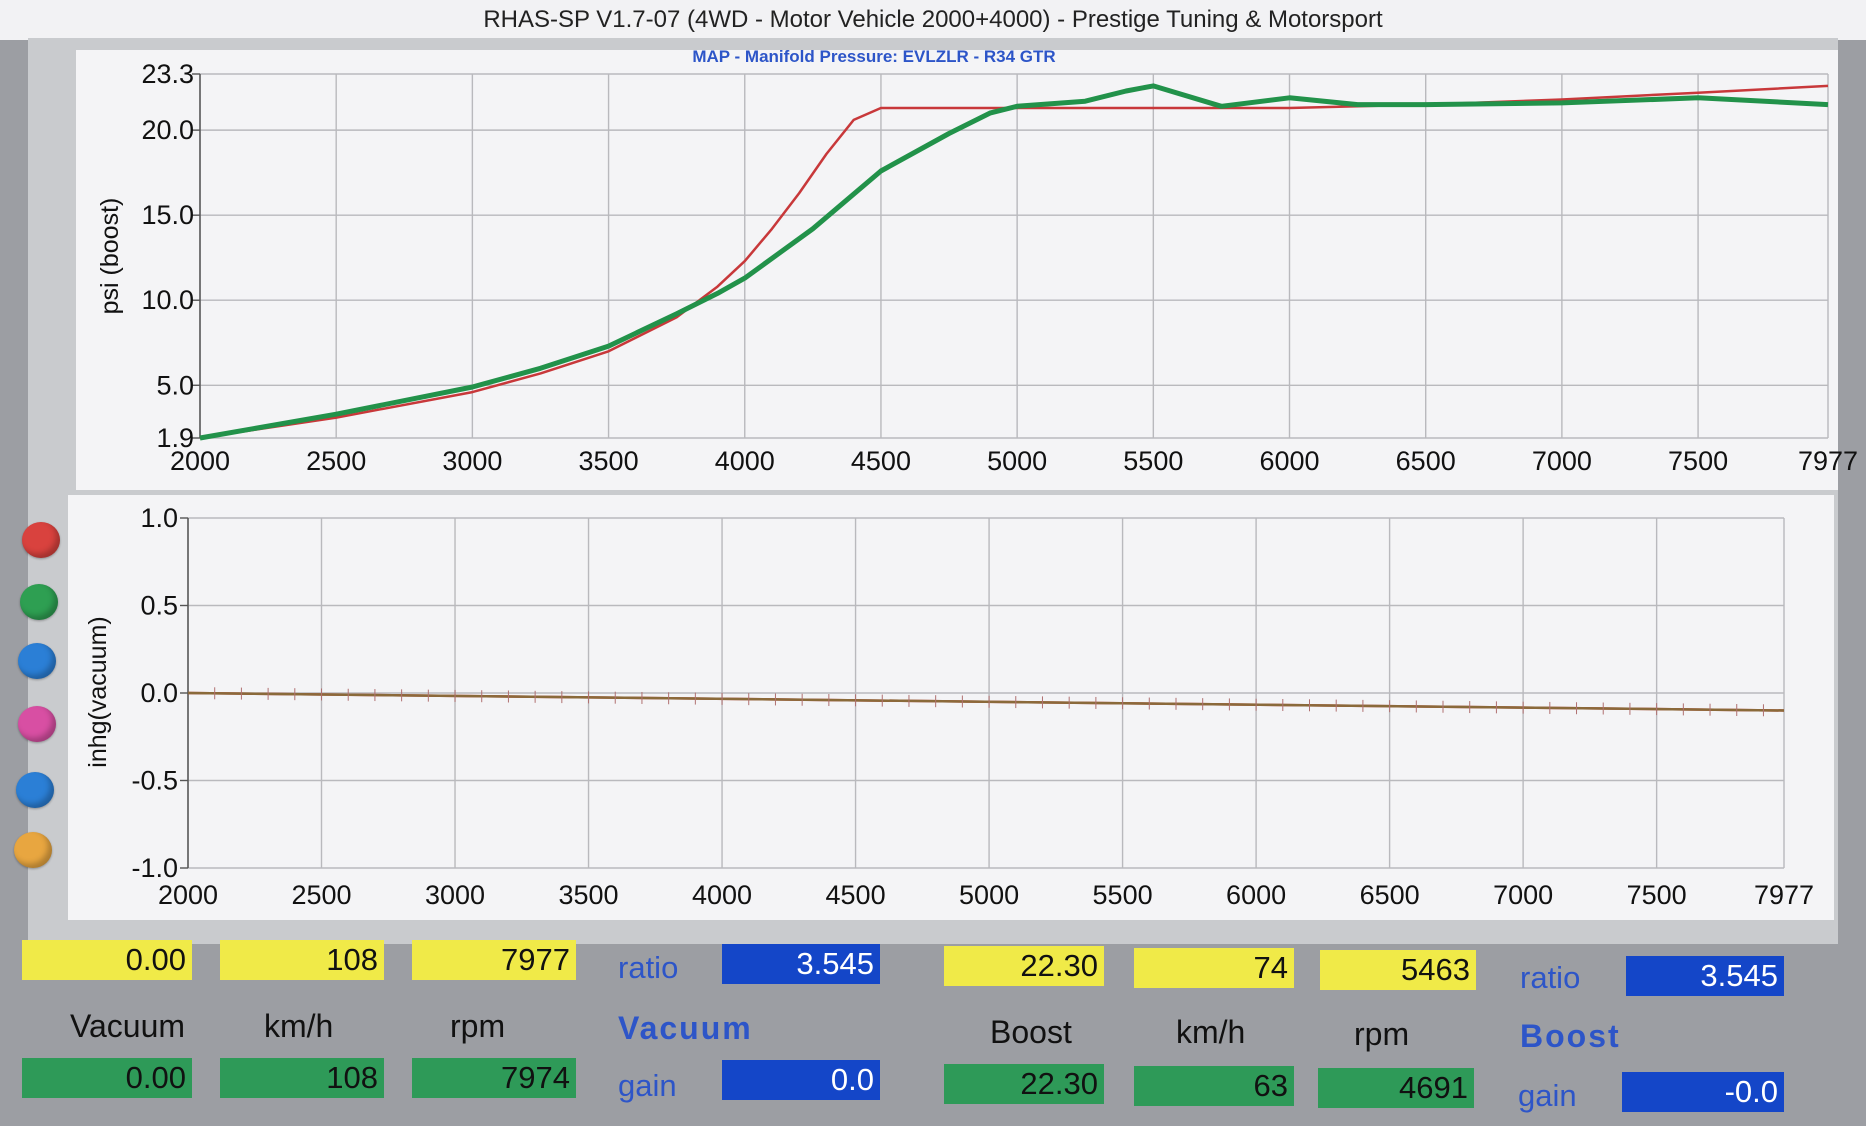 The height and width of the screenshot is (1126, 1866). What do you see at coordinates (1396, 1088) in the screenshot?
I see `boost-rpm-field-2: 4691` at bounding box center [1396, 1088].